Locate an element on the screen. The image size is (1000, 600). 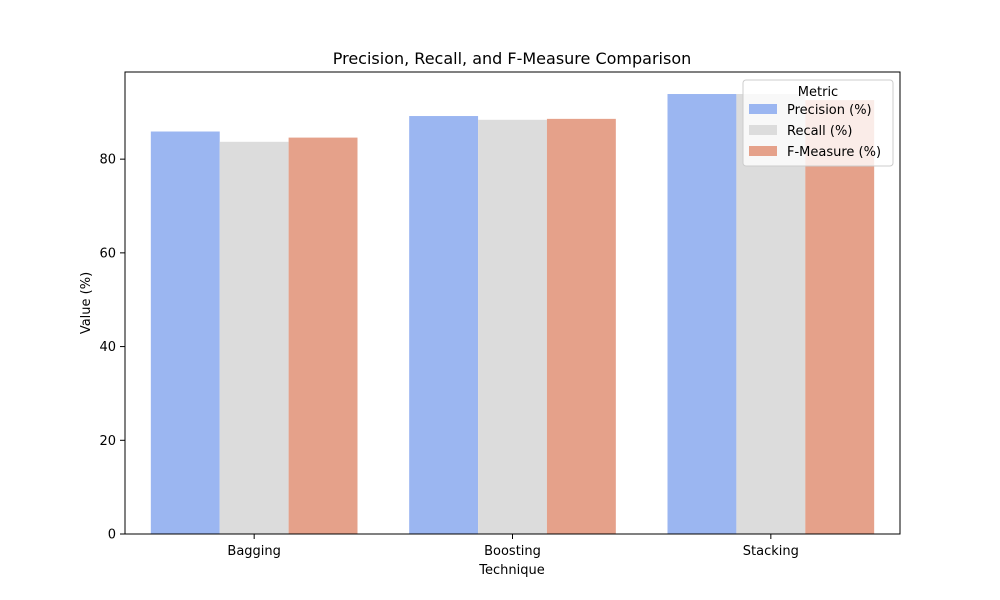
y-axis: 0 20 40 60 80 is located at coordinates (112, 348).